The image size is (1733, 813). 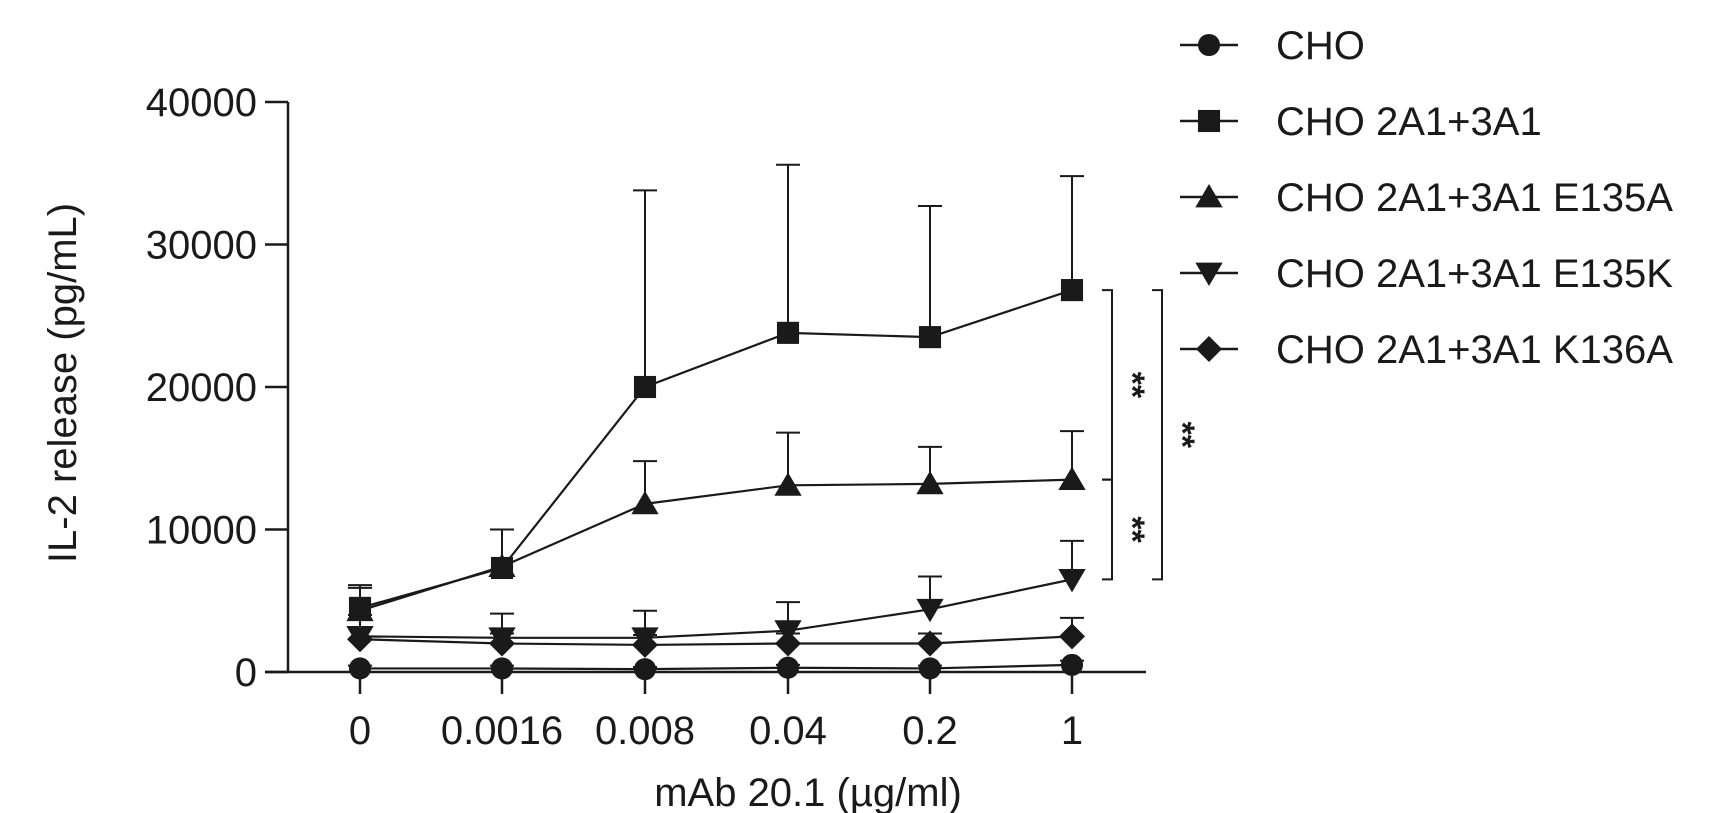 What do you see at coordinates (788, 731) in the screenshot?
I see `x-tick-label: 0.04` at bounding box center [788, 731].